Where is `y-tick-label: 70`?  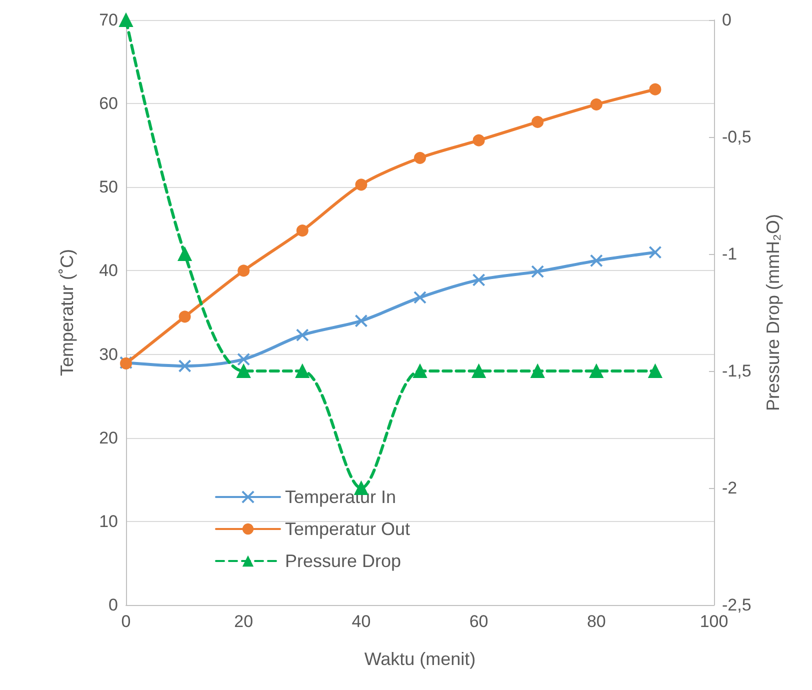
y-tick-label: 70 is located at coordinates (108, 20).